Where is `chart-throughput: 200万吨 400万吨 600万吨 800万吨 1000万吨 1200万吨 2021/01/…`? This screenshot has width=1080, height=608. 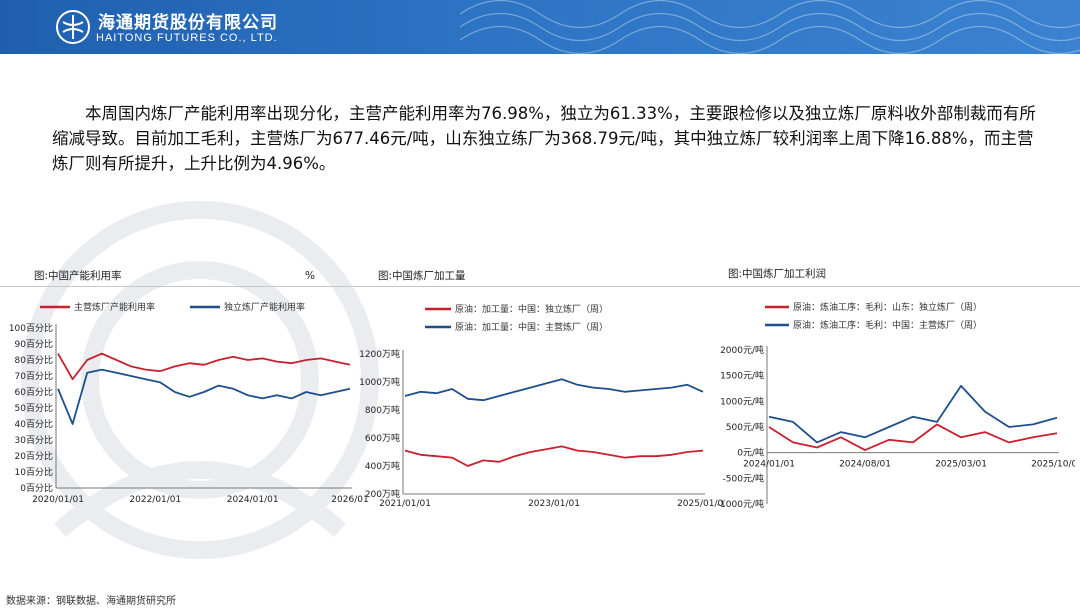 chart-throughput: 200万吨 400万吨 600万吨 800万吨 1000万吨 1200万吨 2021/01/… is located at coordinates (542, 406).